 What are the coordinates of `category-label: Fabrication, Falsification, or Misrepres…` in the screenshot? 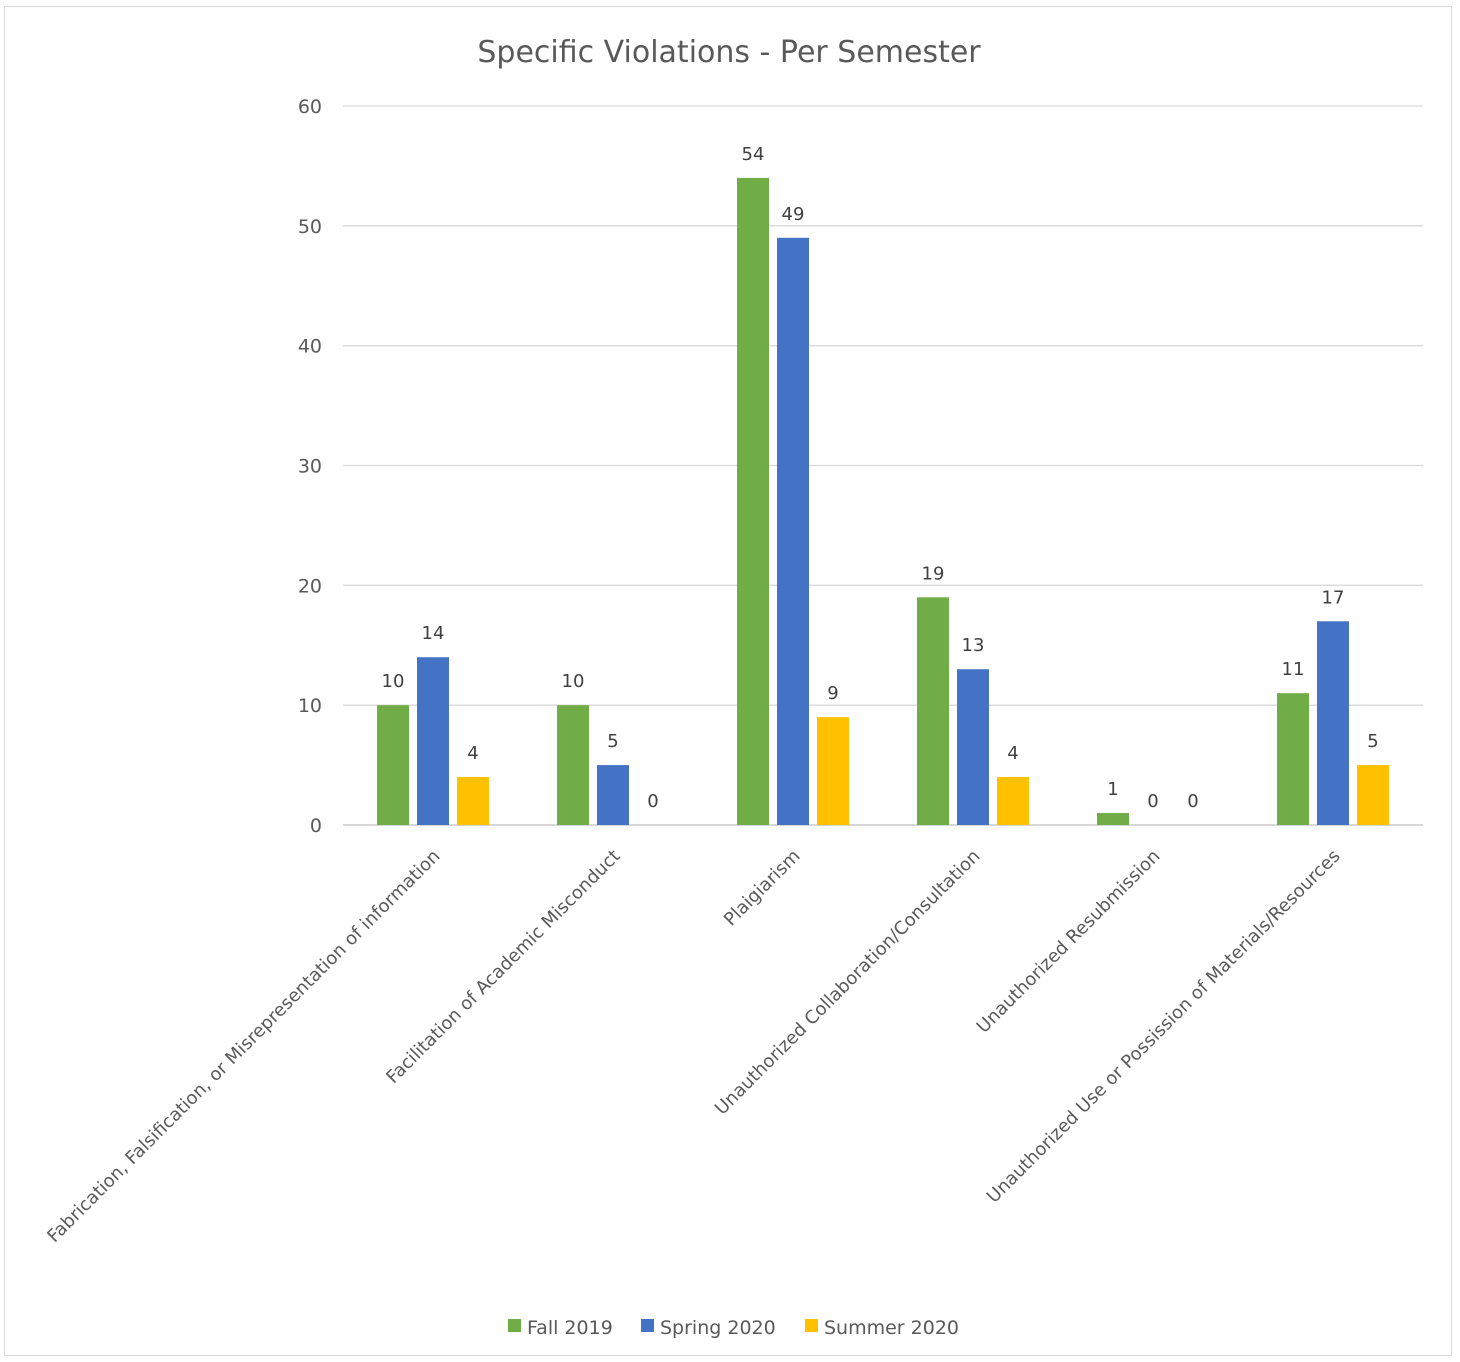 It's located at (243, 1046).